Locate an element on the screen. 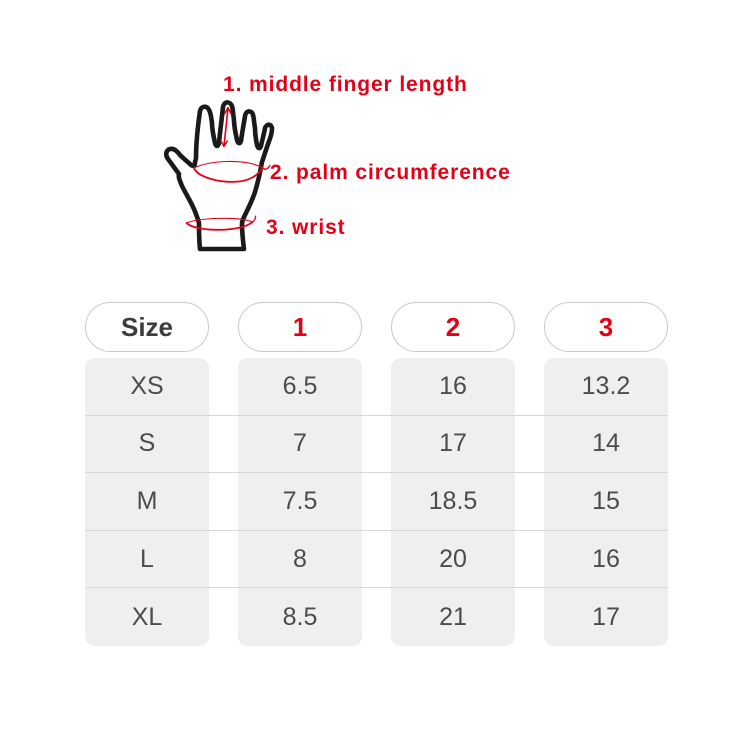  hand-outline-path is located at coordinates (219, 176).